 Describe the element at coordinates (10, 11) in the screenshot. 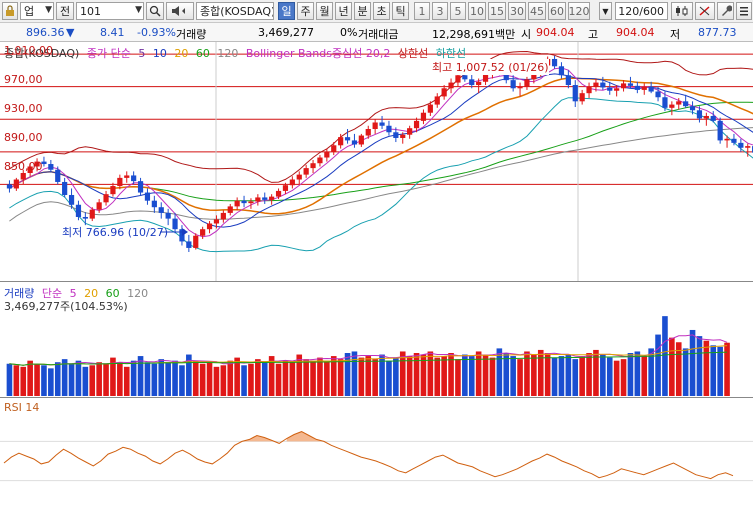

I see `lock-icon` at that location.